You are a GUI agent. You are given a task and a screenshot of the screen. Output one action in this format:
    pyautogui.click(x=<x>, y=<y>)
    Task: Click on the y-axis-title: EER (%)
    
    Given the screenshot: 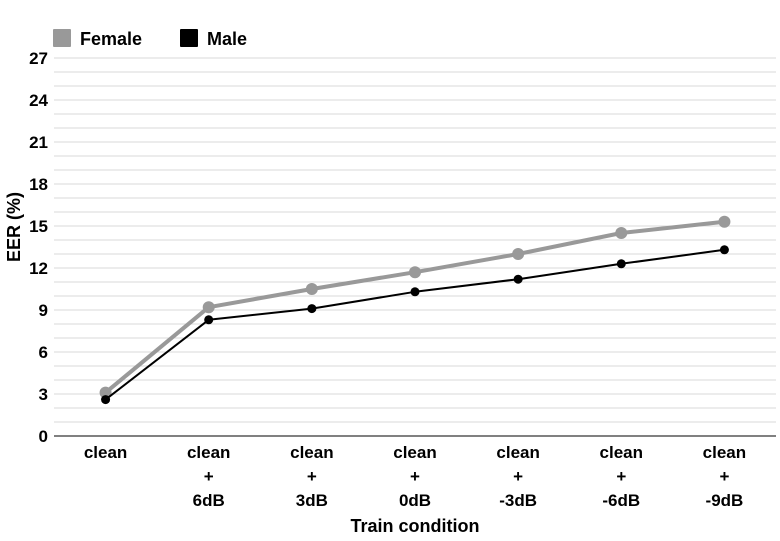 What is the action you would take?
    pyautogui.click(x=14, y=227)
    